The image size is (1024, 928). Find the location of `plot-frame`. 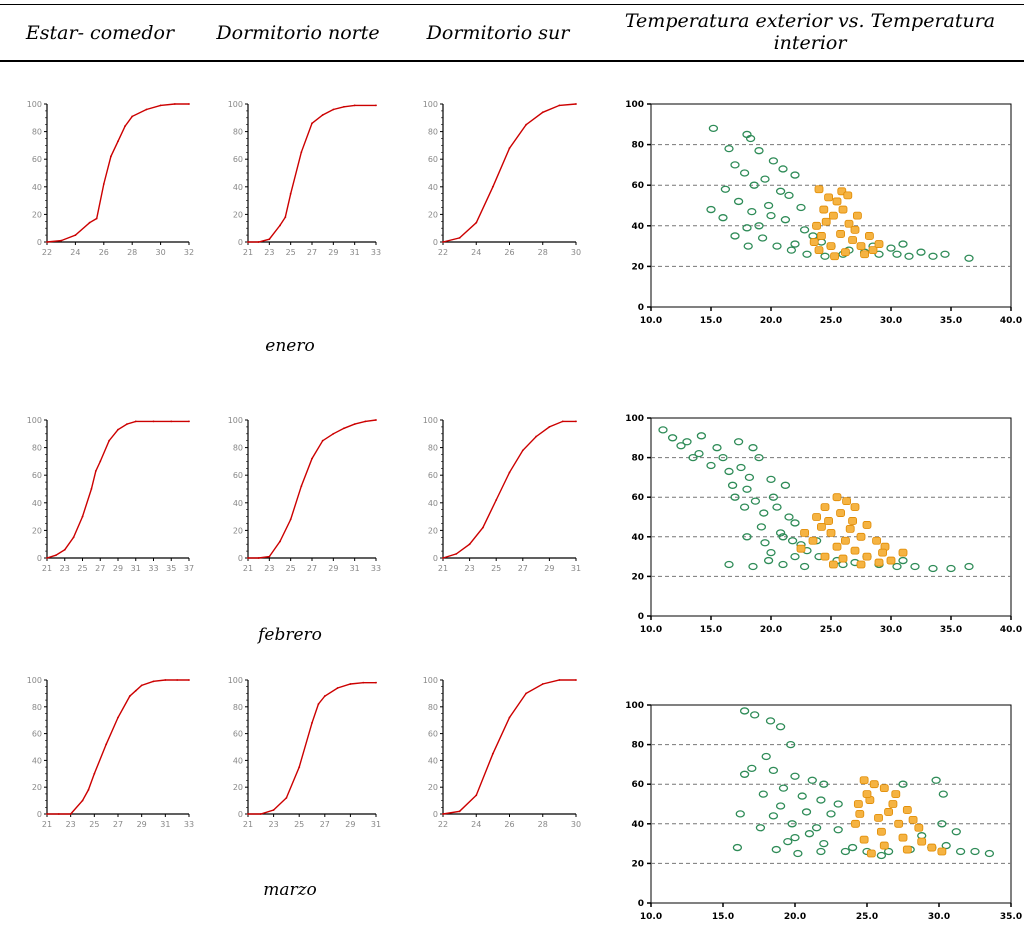

plot-frame is located at coordinates (831, 804).